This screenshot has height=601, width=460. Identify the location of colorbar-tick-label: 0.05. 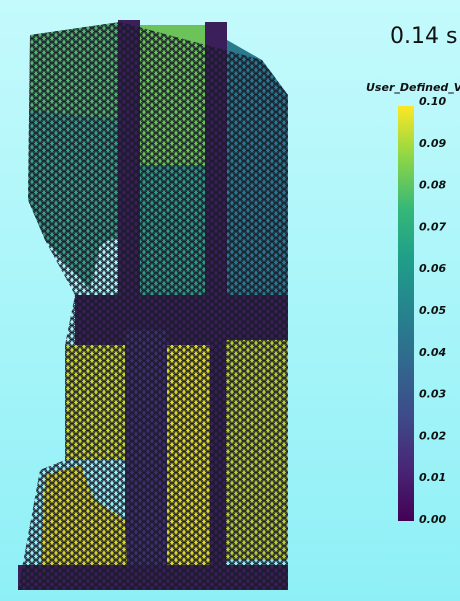
(432, 310).